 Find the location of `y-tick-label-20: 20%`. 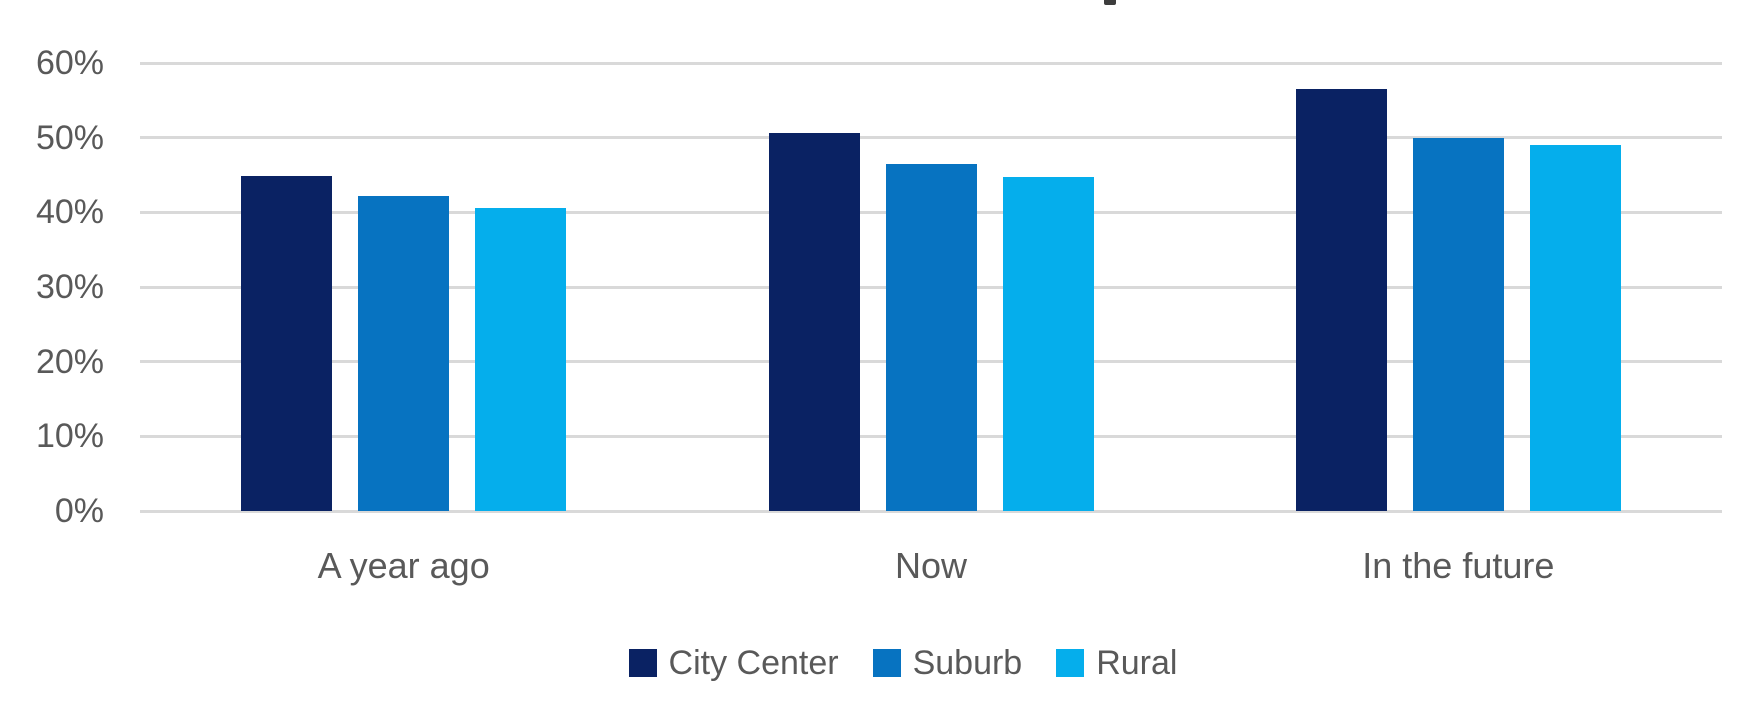

y-tick-label-20: 20% is located at coordinates (69, 361).